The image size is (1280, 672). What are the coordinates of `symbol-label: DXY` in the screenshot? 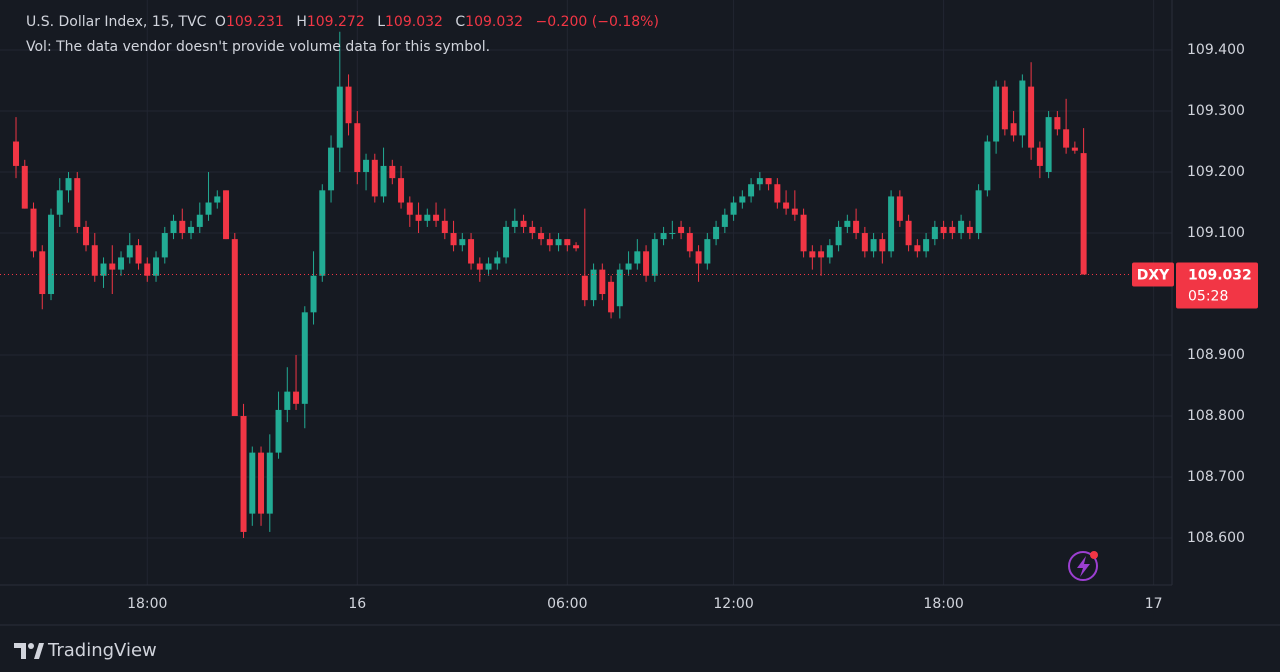 It's located at (1153, 276).